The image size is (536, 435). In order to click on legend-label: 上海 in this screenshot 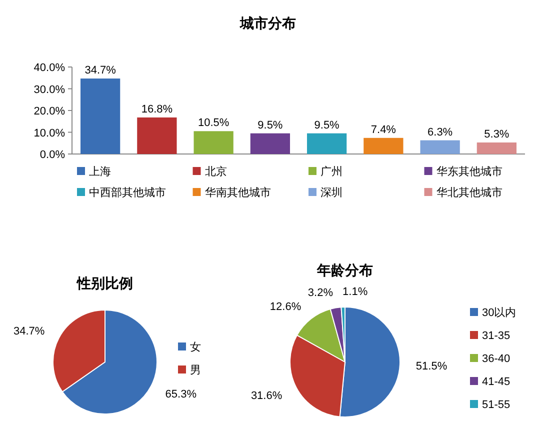, I will do `click(100, 171)`.